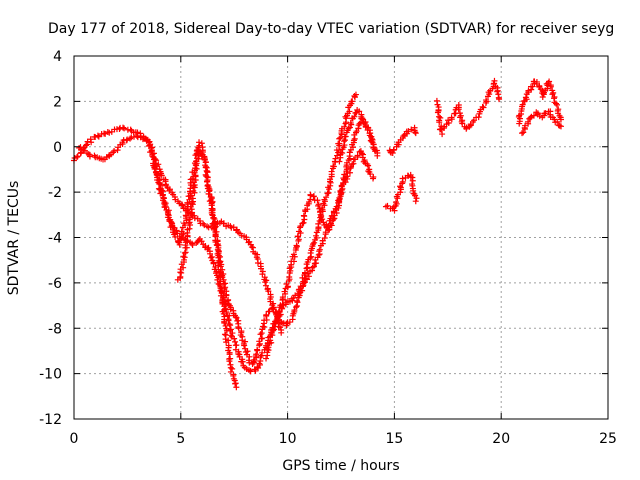 This screenshot has height=480, width=640. Describe the element at coordinates (321, 238) in the screenshot. I see `series-track-e` at that location.